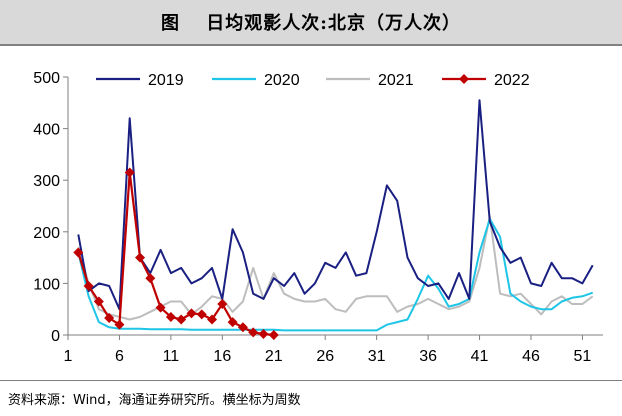 The height and width of the screenshot is (416, 622). Describe the element at coordinates (531, 356) in the screenshot. I see `x-tick-label: 46` at that location.